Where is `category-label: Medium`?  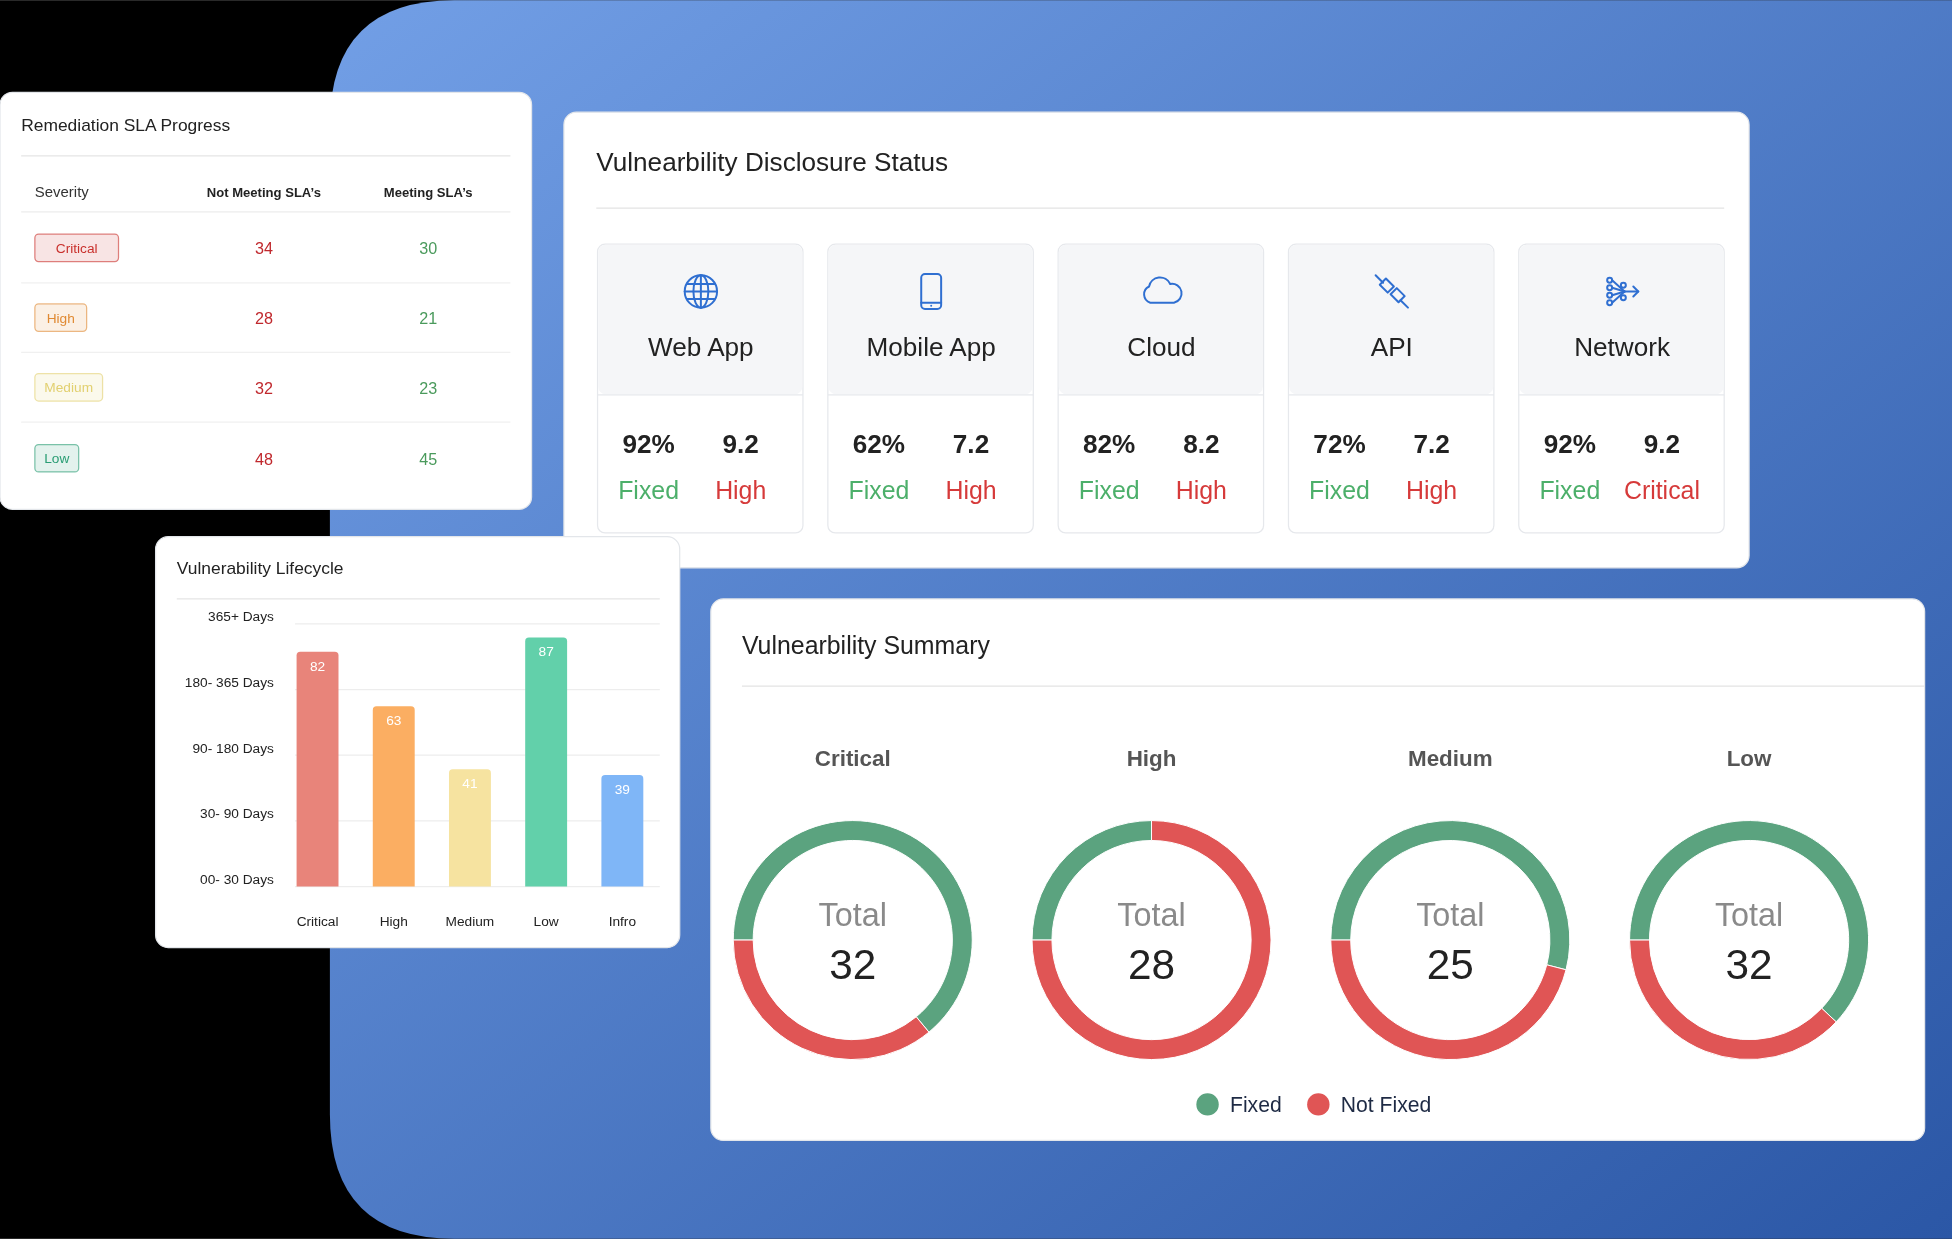 category-label: Medium is located at coordinates (69, 388).